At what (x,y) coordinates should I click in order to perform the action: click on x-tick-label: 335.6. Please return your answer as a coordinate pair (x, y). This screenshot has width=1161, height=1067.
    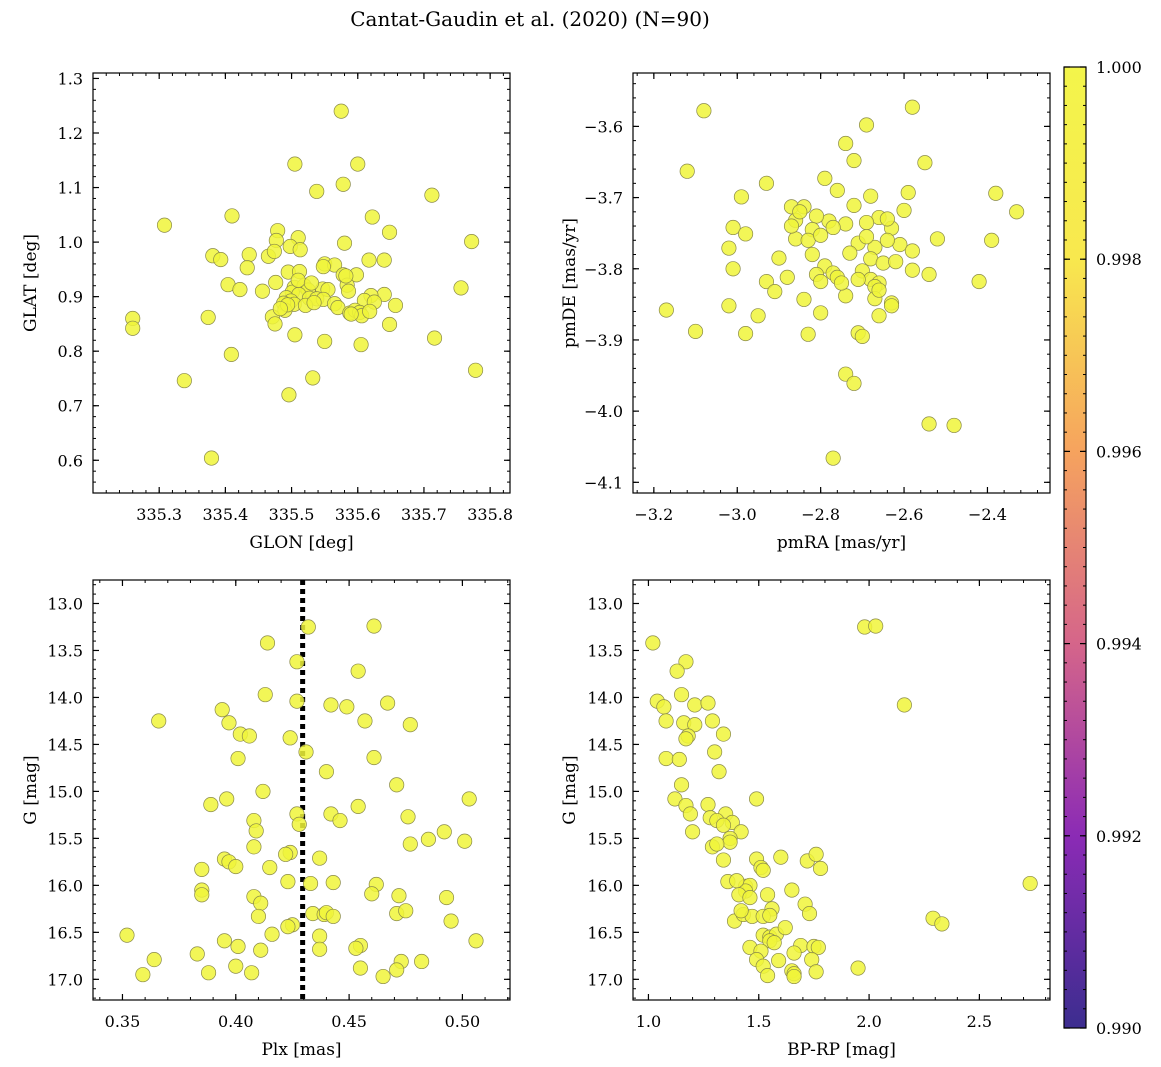
    Looking at the image, I should click on (358, 514).